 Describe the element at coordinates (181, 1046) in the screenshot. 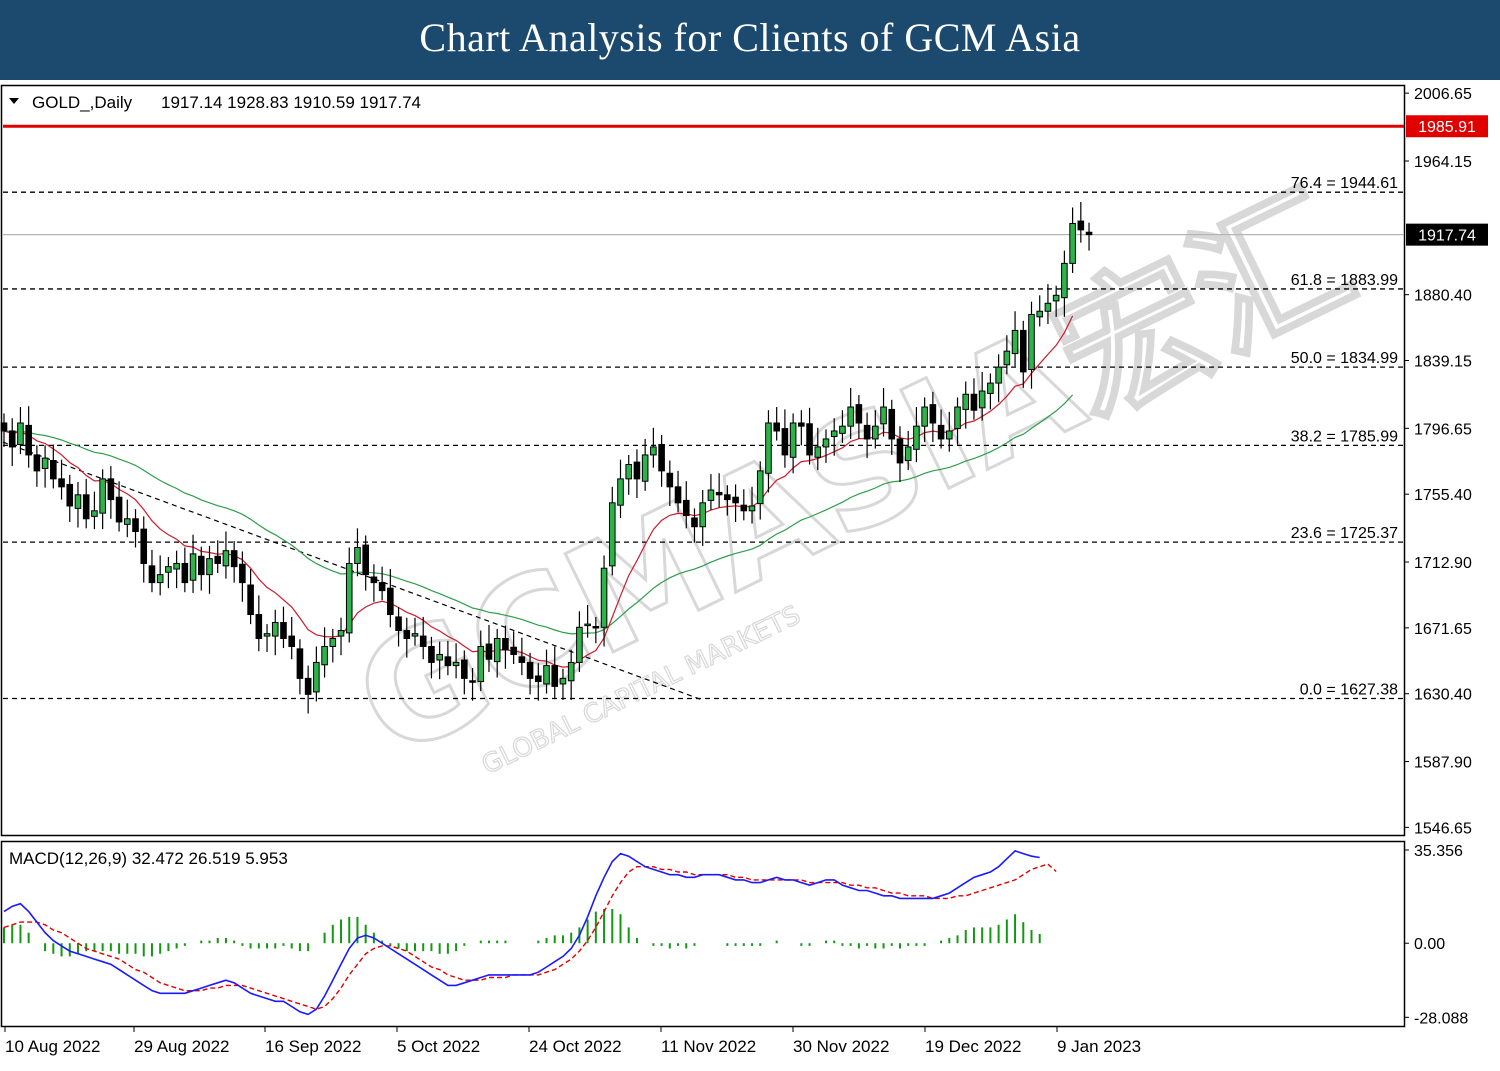

I see `x-axis-label: 29 Aug 2022` at that location.